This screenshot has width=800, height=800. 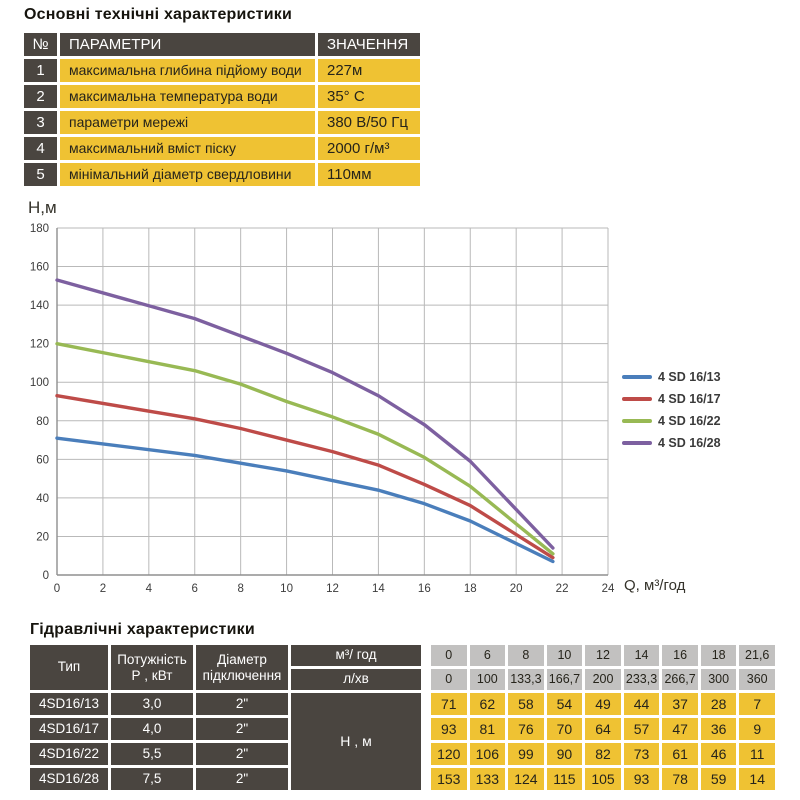 What do you see at coordinates (718, 729) in the screenshot?
I see `hyd-head-value: 36` at bounding box center [718, 729].